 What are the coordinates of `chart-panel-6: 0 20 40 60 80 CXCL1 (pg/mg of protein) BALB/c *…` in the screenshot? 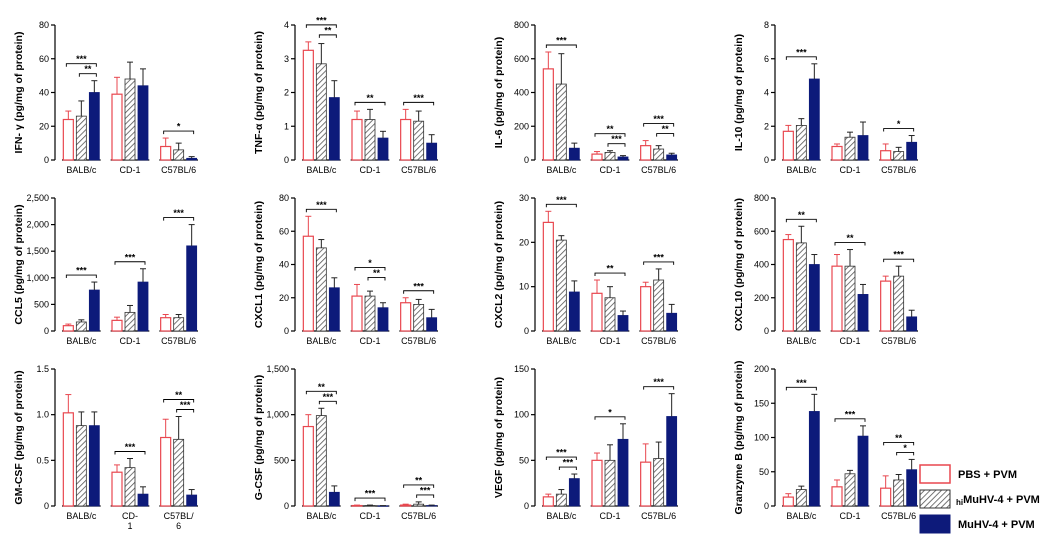 It's located at (345, 269).